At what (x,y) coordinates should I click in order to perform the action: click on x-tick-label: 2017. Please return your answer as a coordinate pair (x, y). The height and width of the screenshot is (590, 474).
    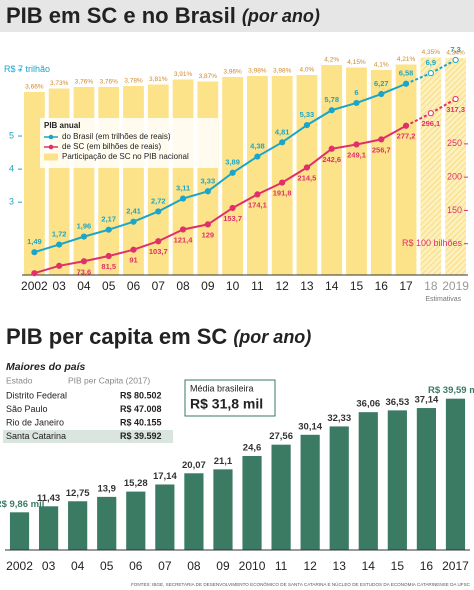
    Looking at the image, I should click on (455, 566).